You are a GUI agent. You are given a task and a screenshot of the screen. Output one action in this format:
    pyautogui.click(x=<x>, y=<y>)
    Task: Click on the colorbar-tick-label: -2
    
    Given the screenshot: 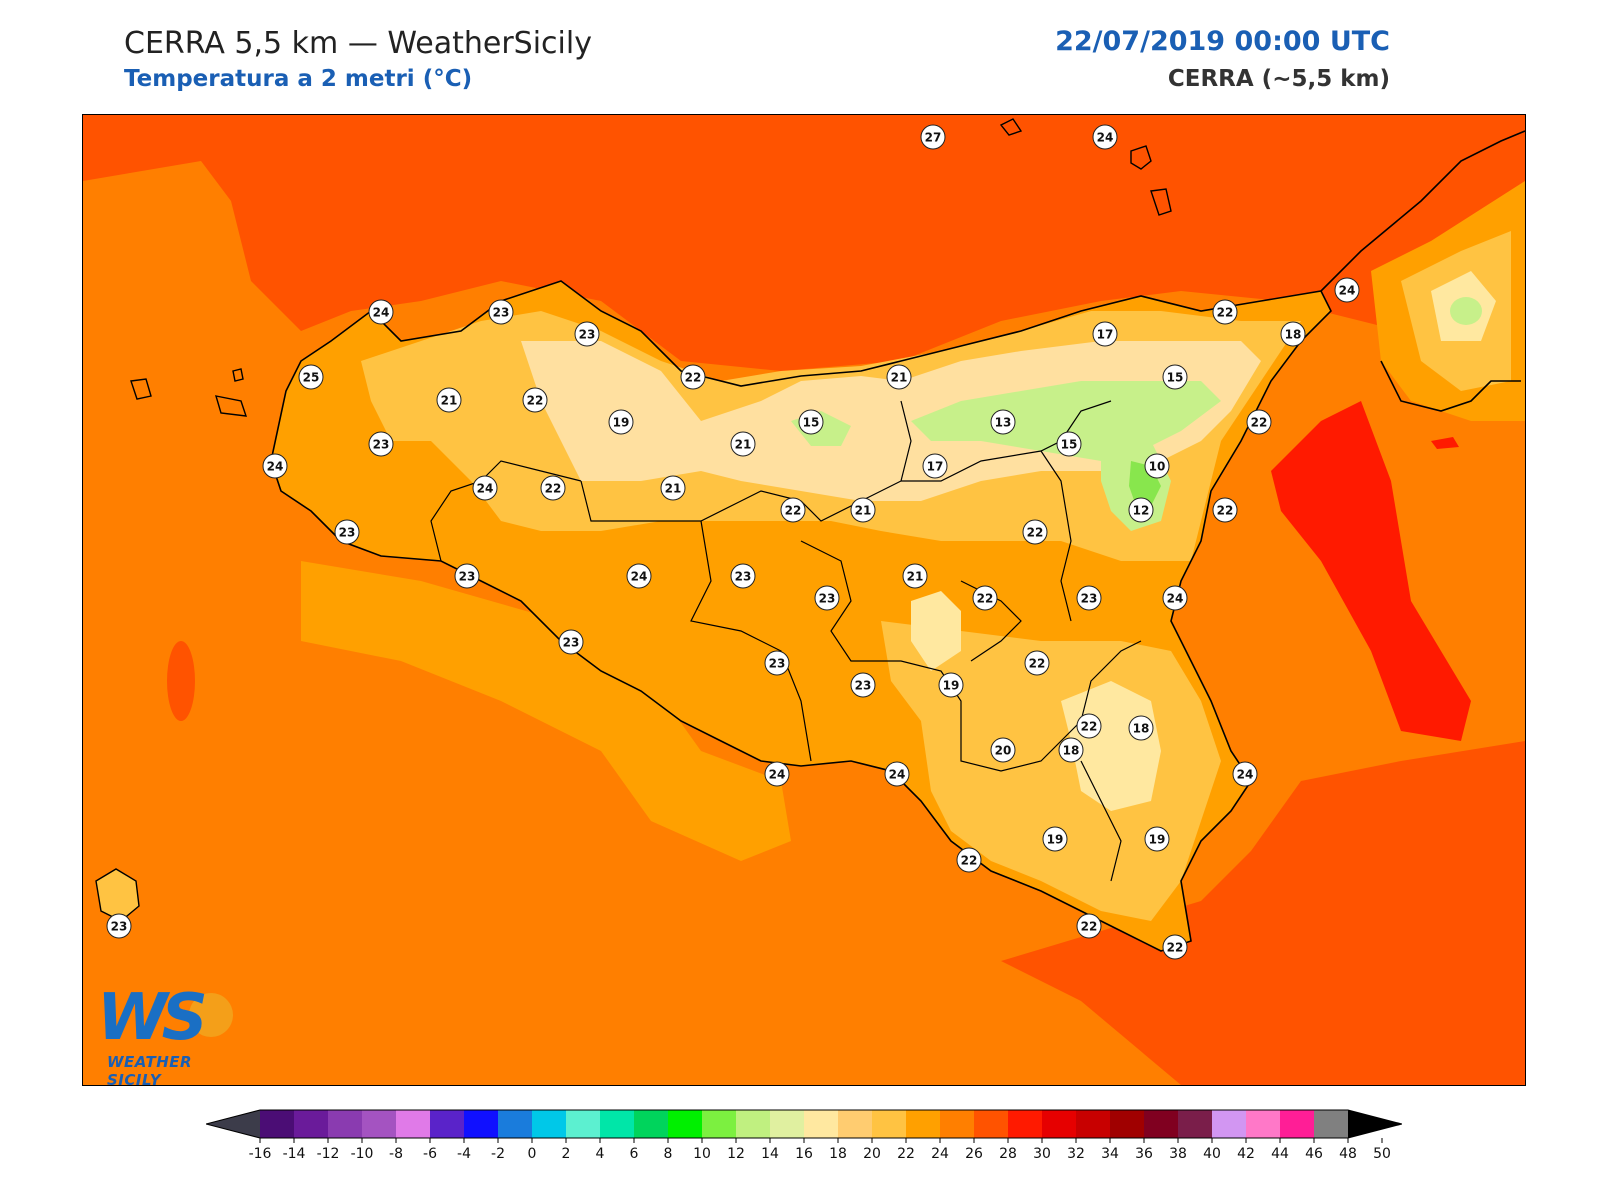 What is the action you would take?
    pyautogui.click(x=498, y=1154)
    